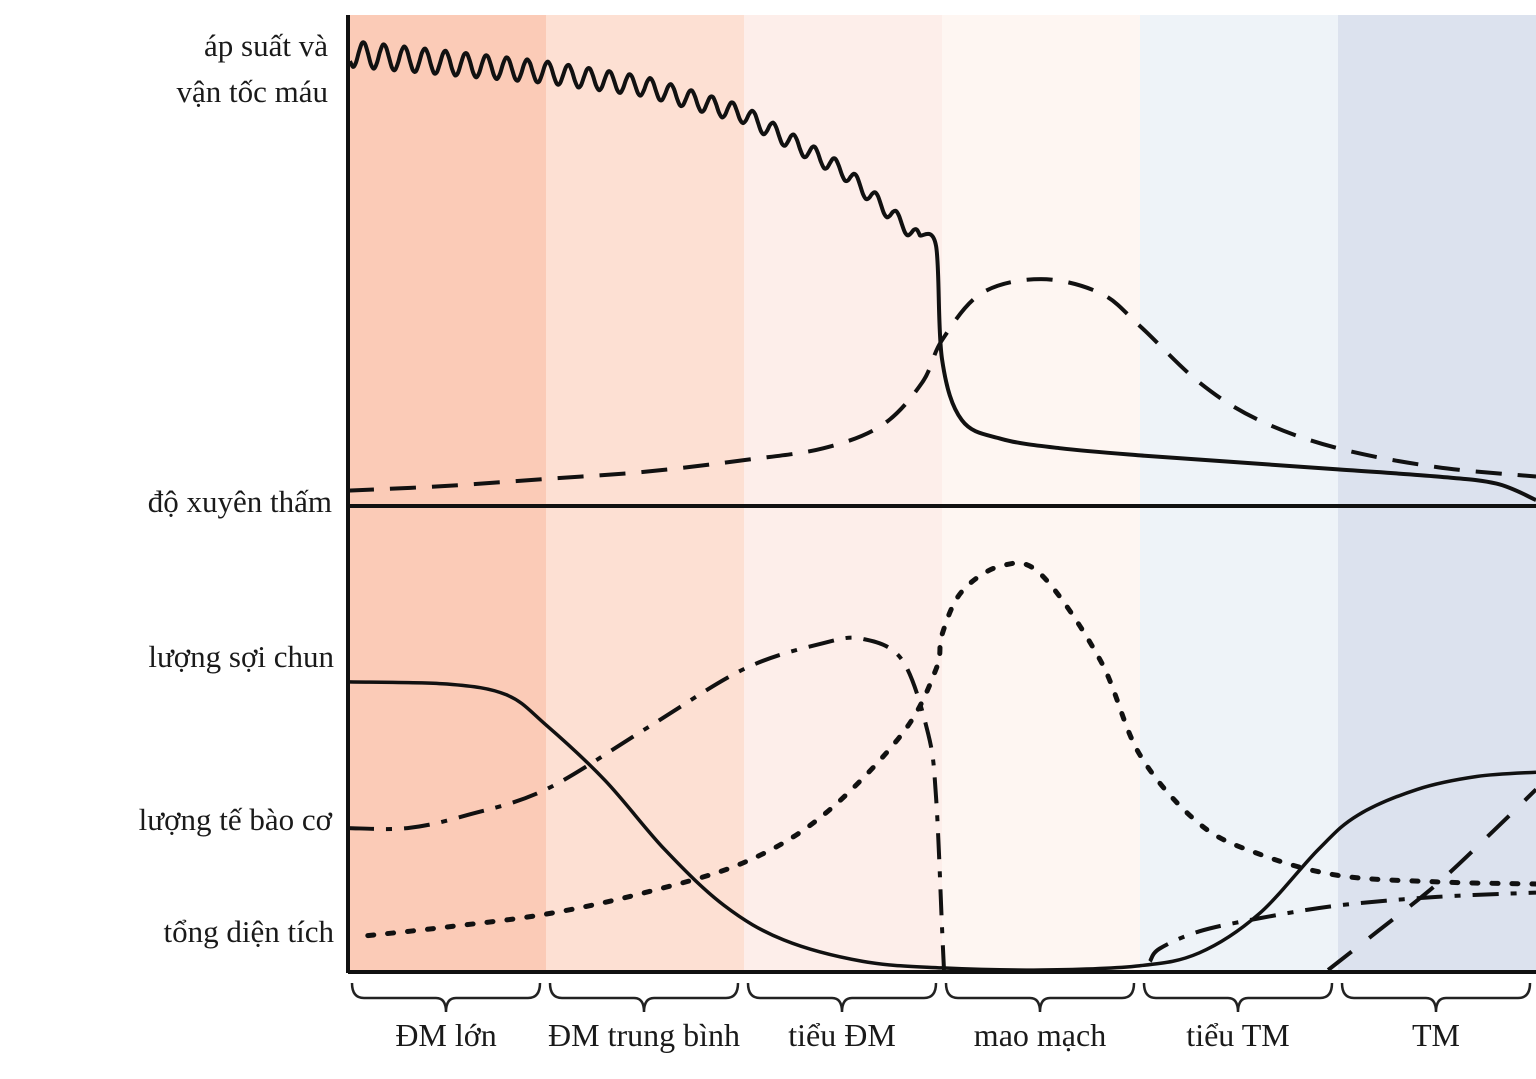  What do you see at coordinates (241, 656) in the screenshot?
I see `label-elastic-fibers: lượng sợi chun` at bounding box center [241, 656].